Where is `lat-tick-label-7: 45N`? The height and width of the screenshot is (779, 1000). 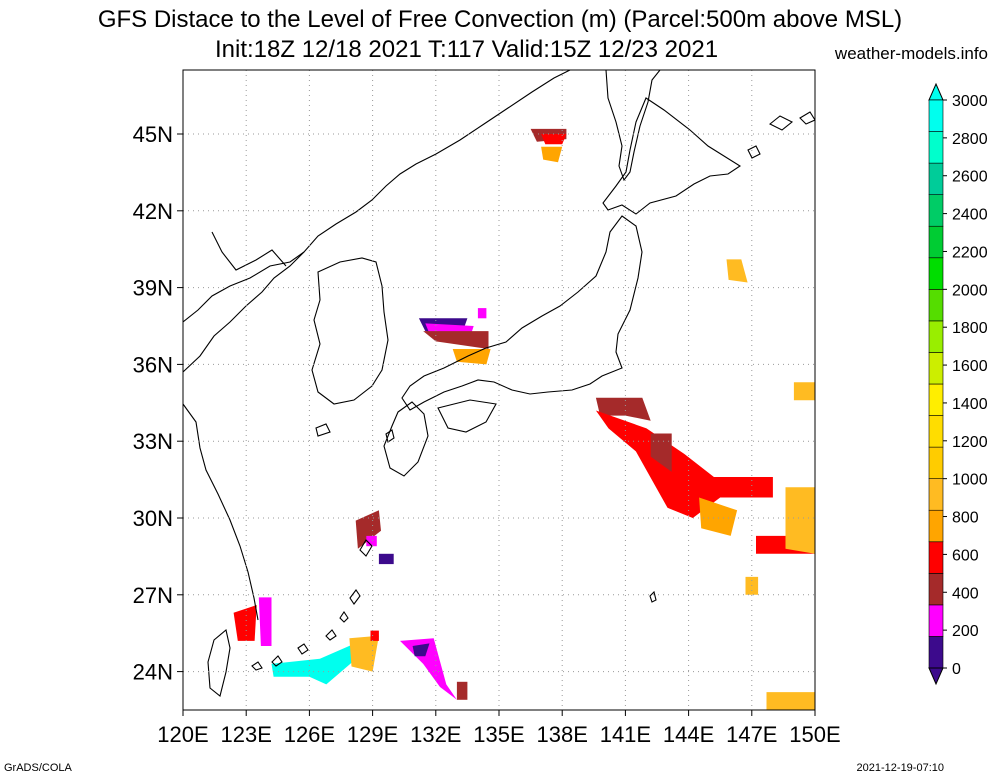 lat-tick-label-7: 45N is located at coordinates (153, 134).